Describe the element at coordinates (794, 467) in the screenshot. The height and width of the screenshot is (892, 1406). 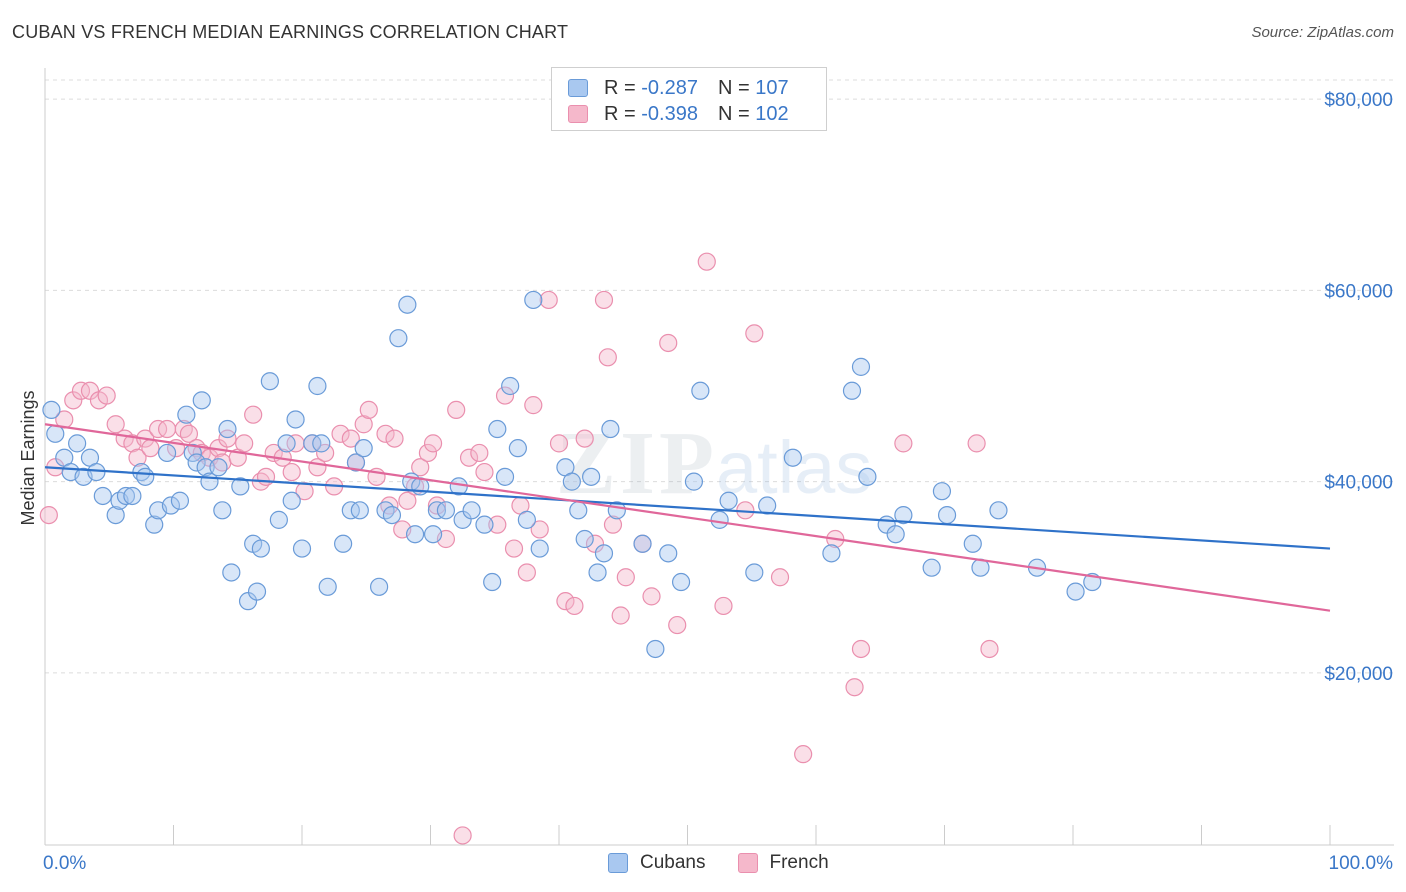
I see `svg-text: atlas` at that location.